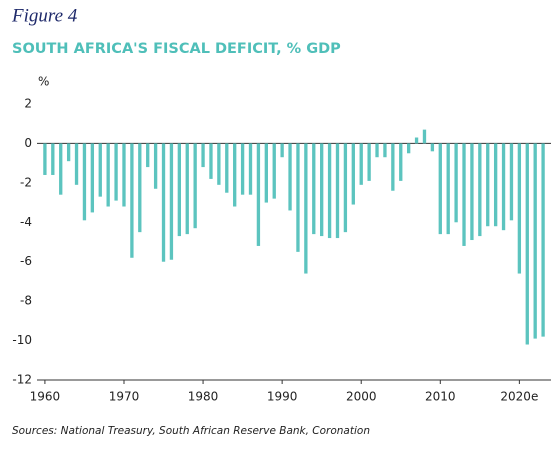 This screenshot has width=558, height=458. I want to click on x-tick-label: 1960, so click(45, 397).